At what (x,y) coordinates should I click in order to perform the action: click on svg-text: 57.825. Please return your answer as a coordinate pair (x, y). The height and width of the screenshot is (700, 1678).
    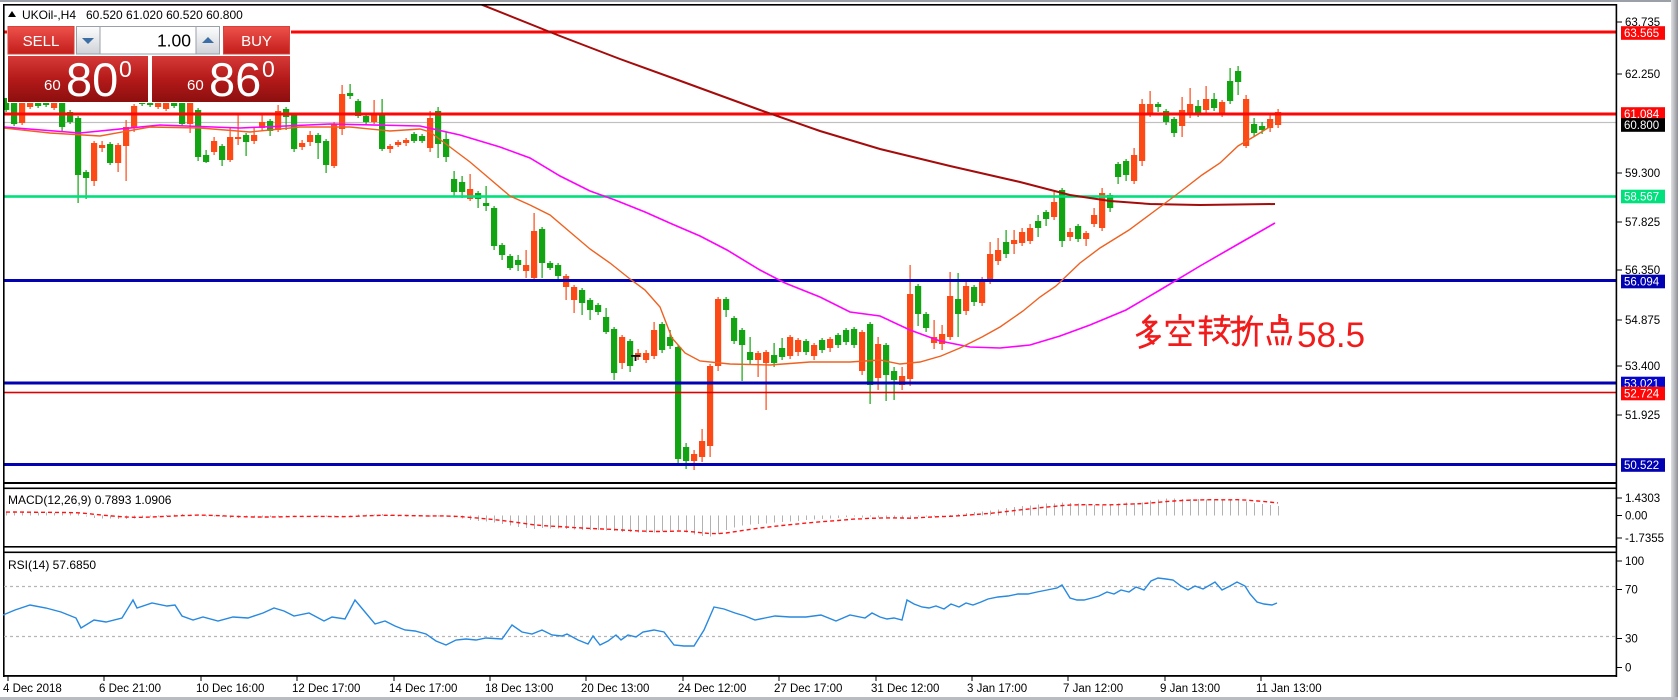
    Looking at the image, I should click on (1642, 223).